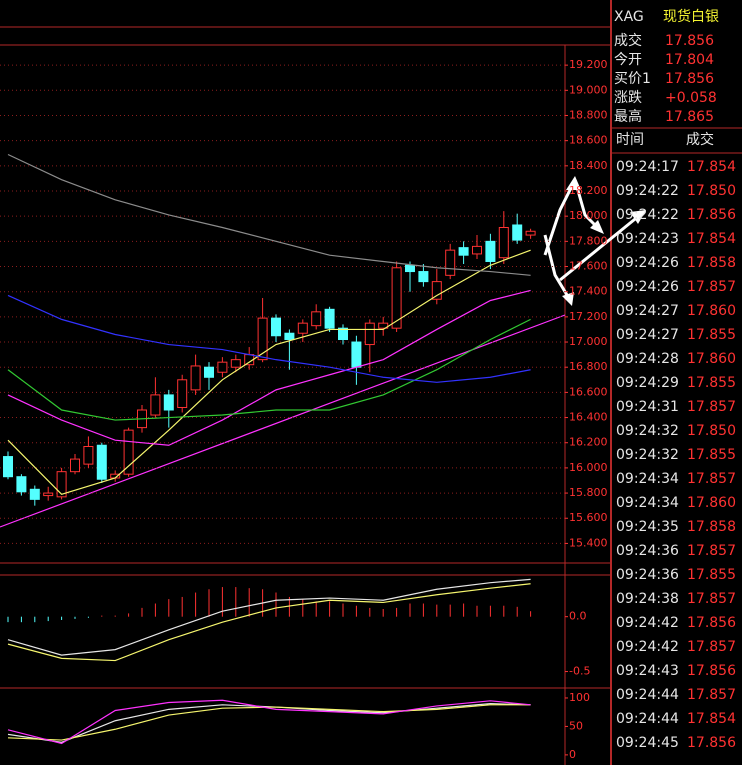 The width and height of the screenshot is (742, 765). Describe the element at coordinates (588, 417) in the screenshot. I see `y-tick-label: 16.400` at that location.